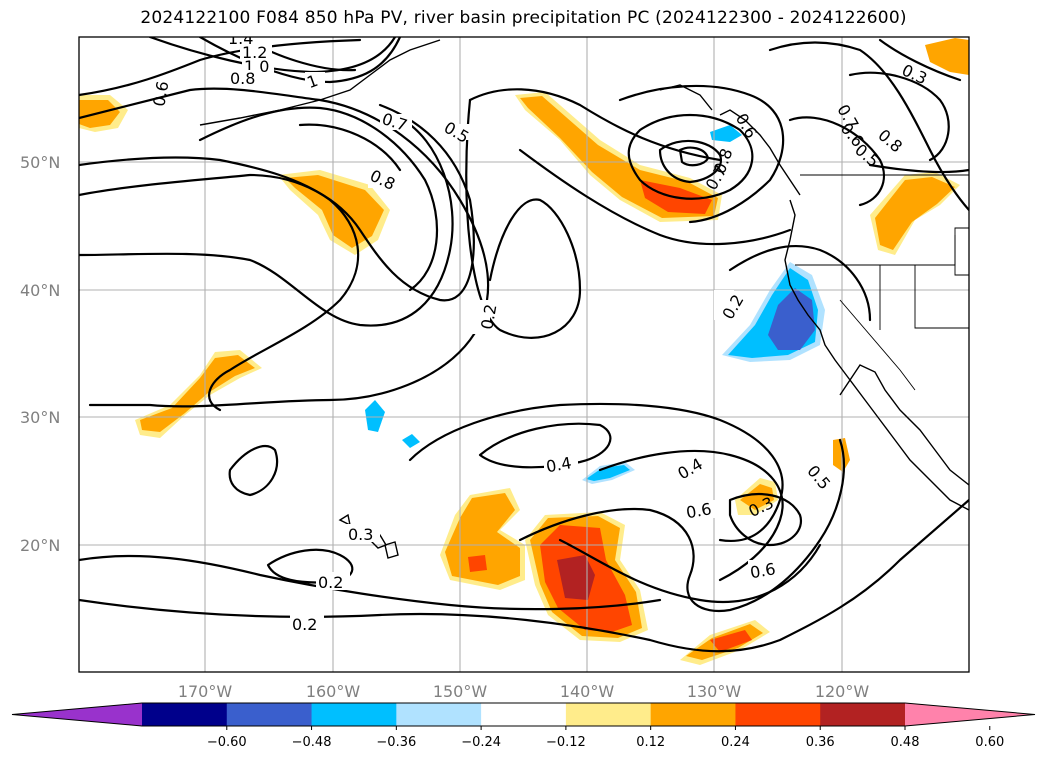  I want to click on lat-label: 20°N, so click(40, 545).